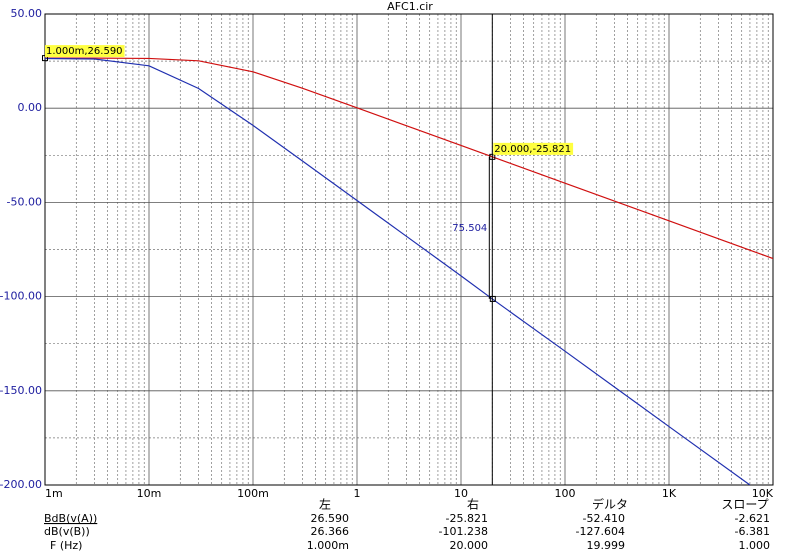 Image resolution: width=799 pixels, height=557 pixels. I want to click on chart-title: AFC1.cir, so click(410, 6).